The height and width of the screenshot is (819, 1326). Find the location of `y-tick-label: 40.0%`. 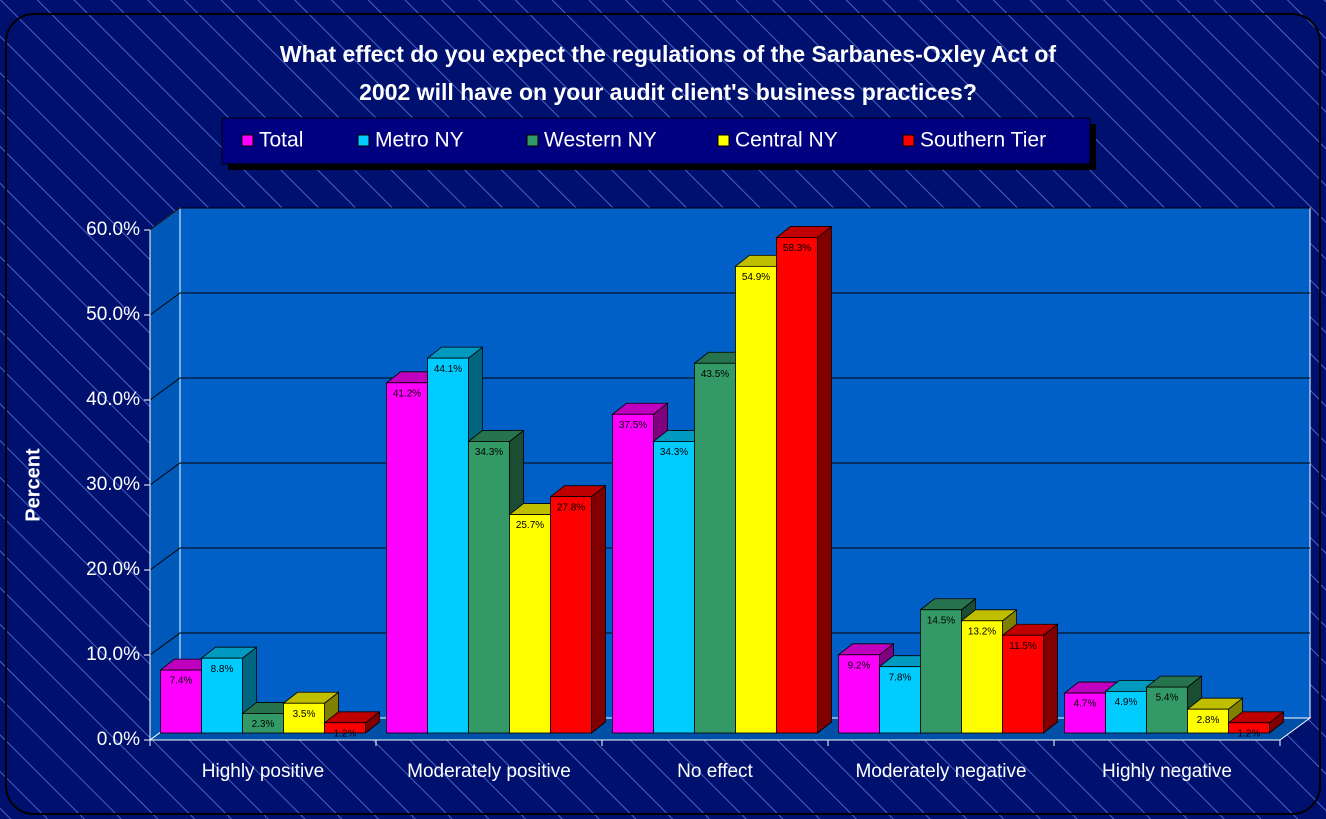

y-tick-label: 40.0% is located at coordinates (113, 399).